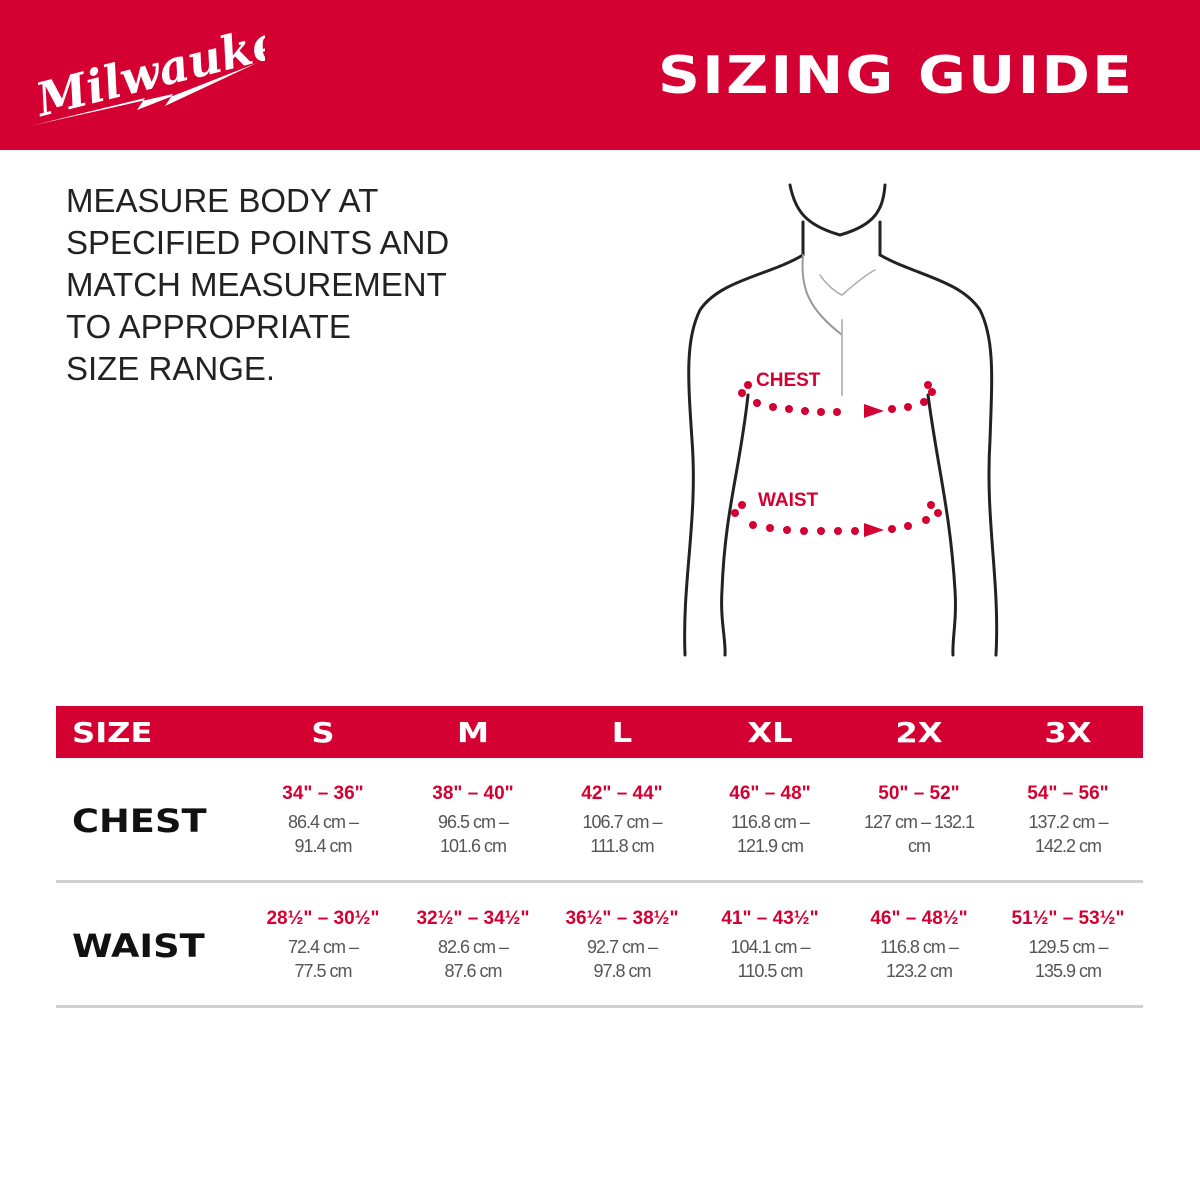 Image resolution: width=1200 pixels, height=1200 pixels. What do you see at coordinates (919, 793) in the screenshot?
I see `inches-value: 50" – 52"` at bounding box center [919, 793].